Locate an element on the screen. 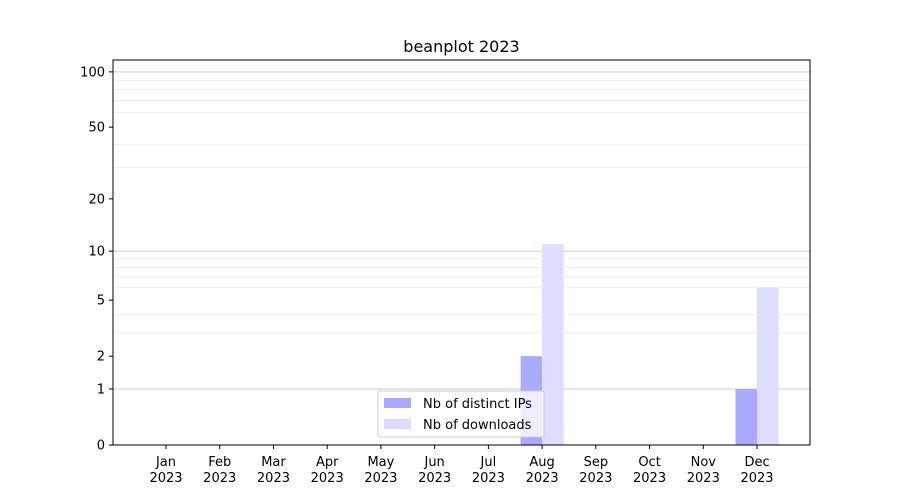 The width and height of the screenshot is (900, 500). x-tick-label: Jan 2023 is located at coordinates (165, 470).